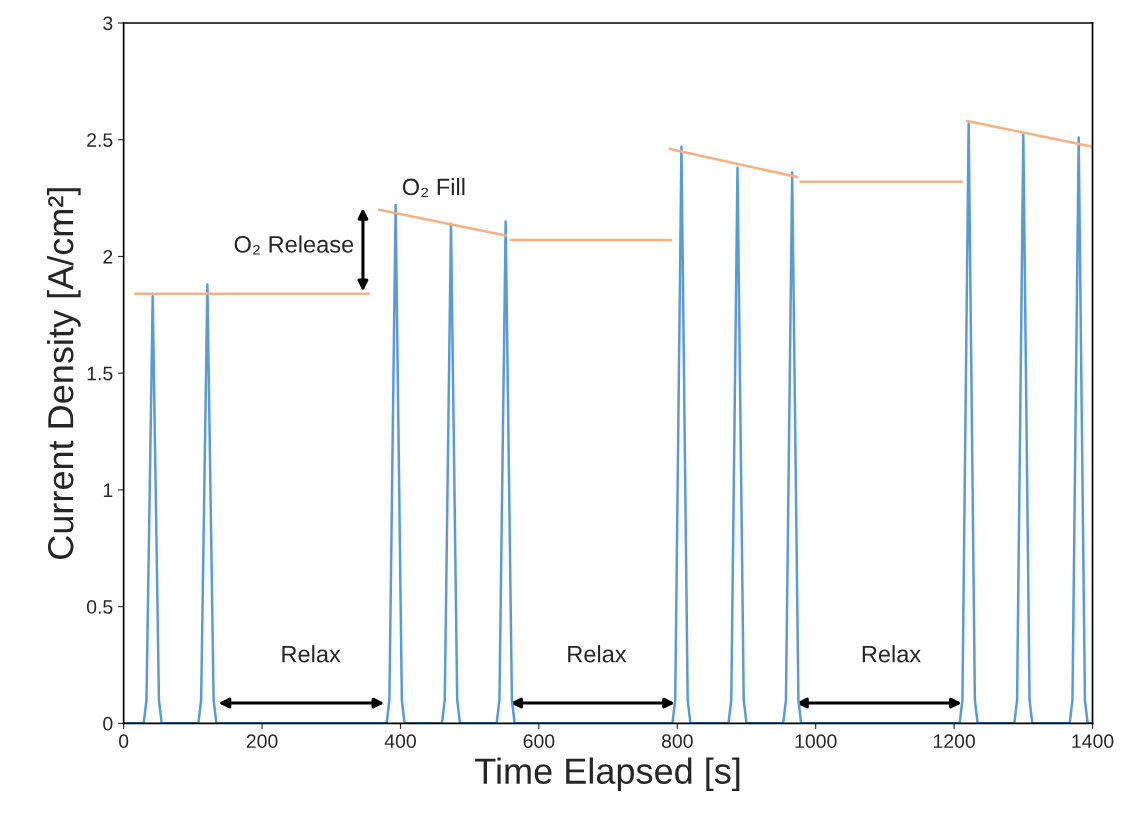  Describe the element at coordinates (63, 373) in the screenshot. I see `y-axis-title: Current Density [A/cm²]` at that location.